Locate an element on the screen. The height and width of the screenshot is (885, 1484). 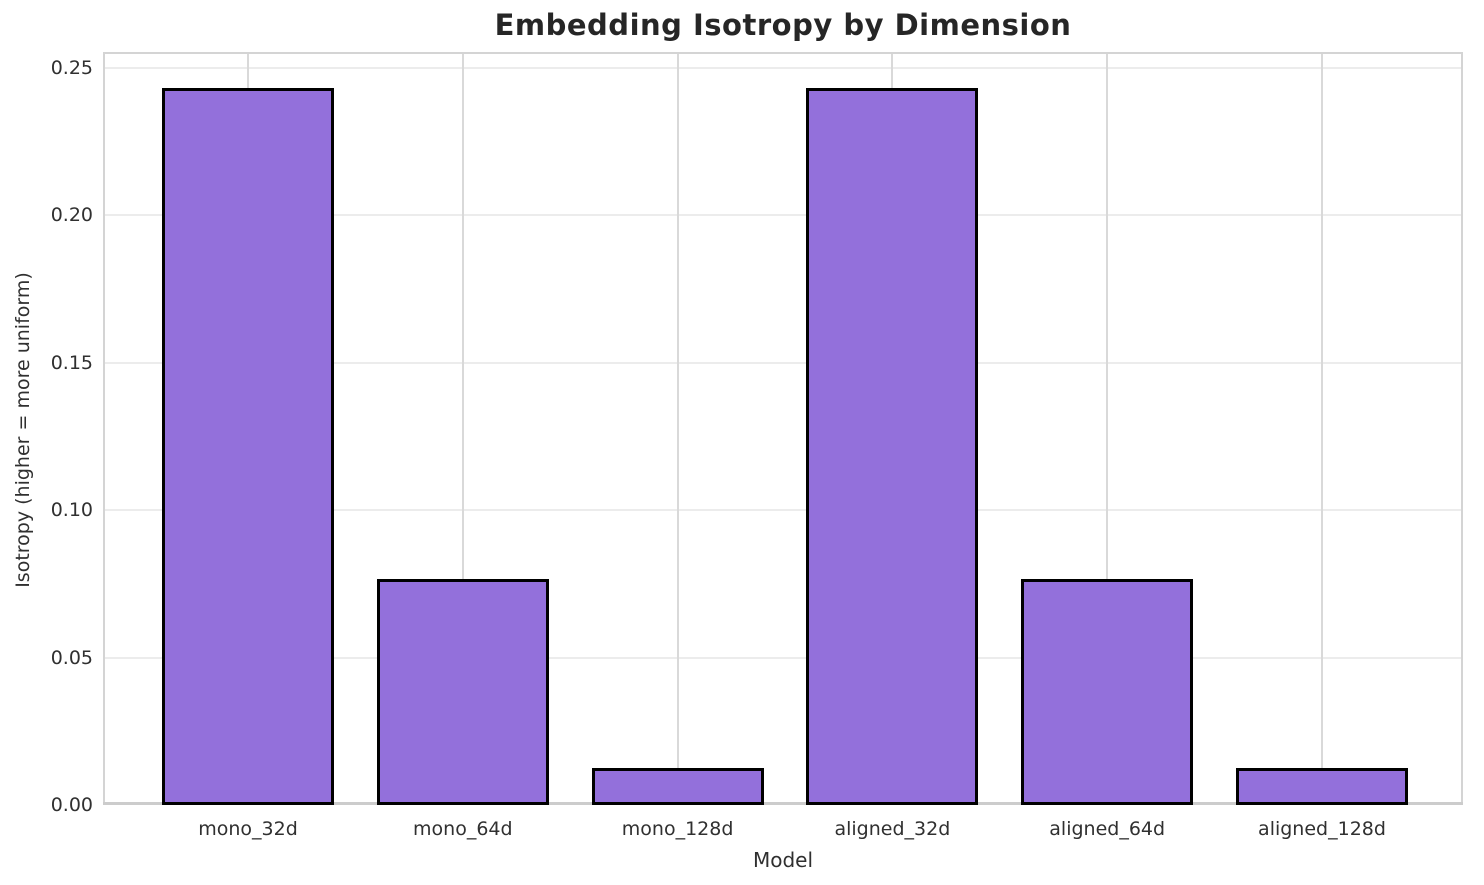
bar-mono_64d is located at coordinates (462, 692).